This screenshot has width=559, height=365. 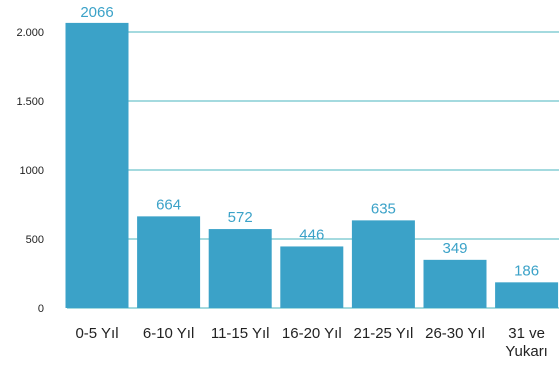 What do you see at coordinates (30, 102) in the screenshot?
I see `y-tick-label: 1.500` at bounding box center [30, 102].